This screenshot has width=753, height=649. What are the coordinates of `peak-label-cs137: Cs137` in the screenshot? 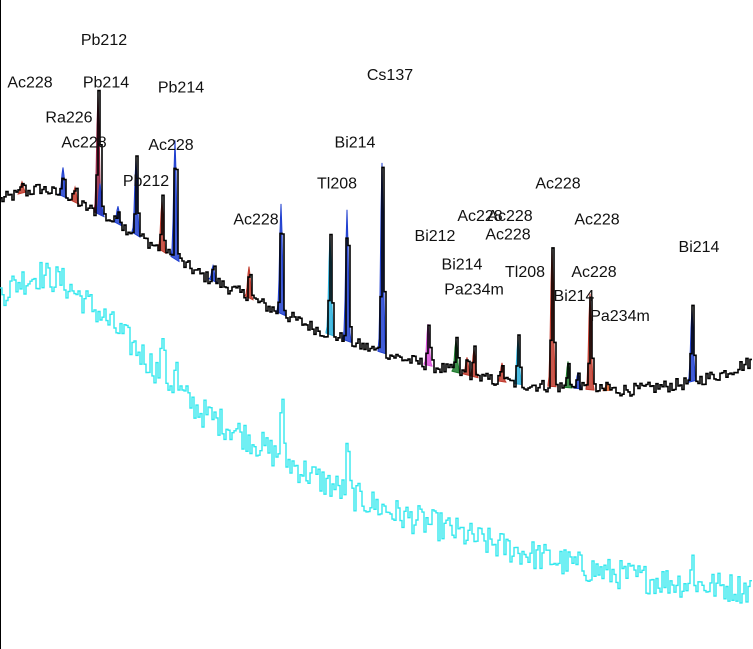 It's located at (390, 75).